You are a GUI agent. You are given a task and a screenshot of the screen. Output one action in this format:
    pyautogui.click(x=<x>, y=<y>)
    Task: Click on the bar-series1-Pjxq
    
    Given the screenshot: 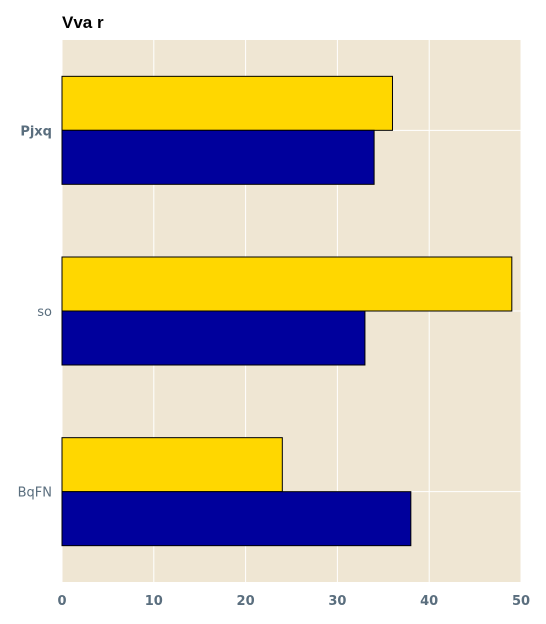 What is the action you would take?
    pyautogui.click(x=218, y=157)
    